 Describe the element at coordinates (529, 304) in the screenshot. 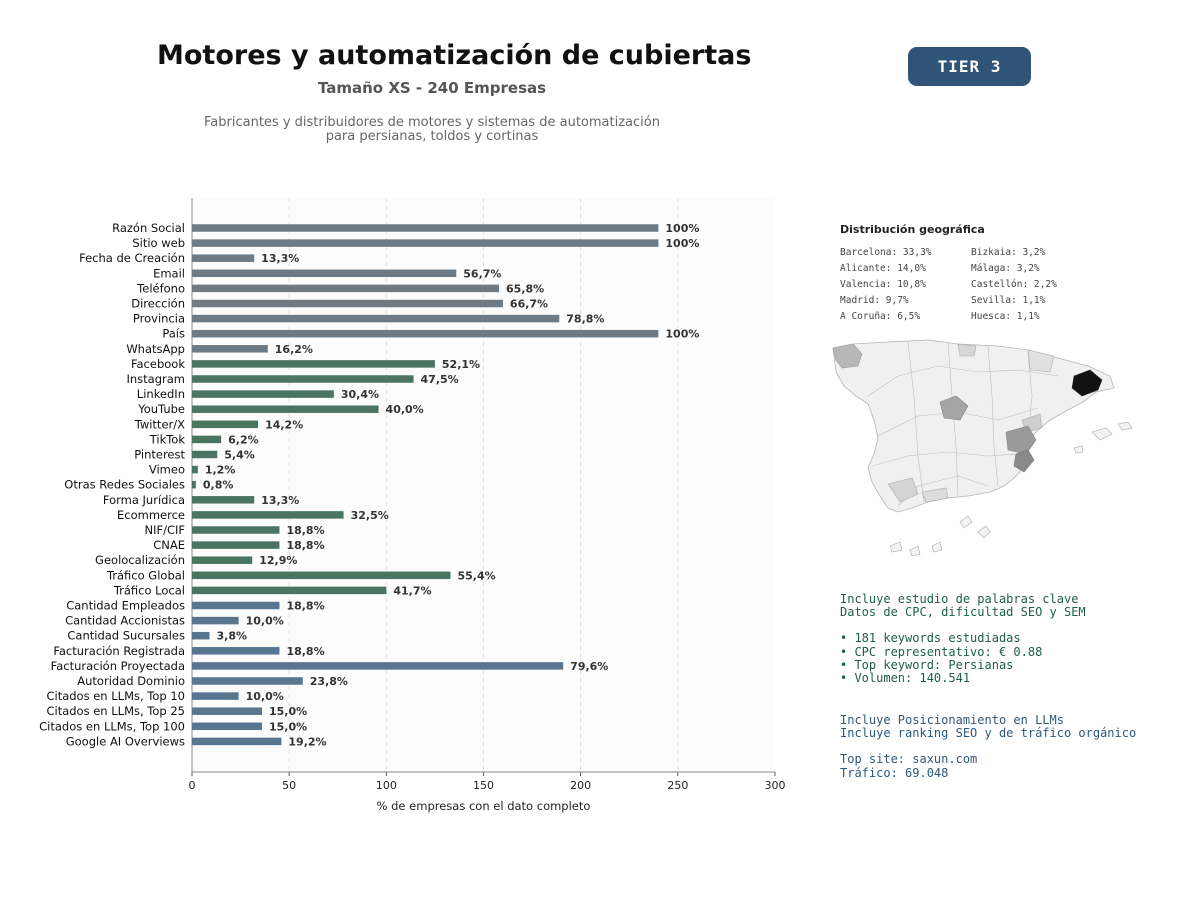

I see `data-label: 66,7%` at that location.